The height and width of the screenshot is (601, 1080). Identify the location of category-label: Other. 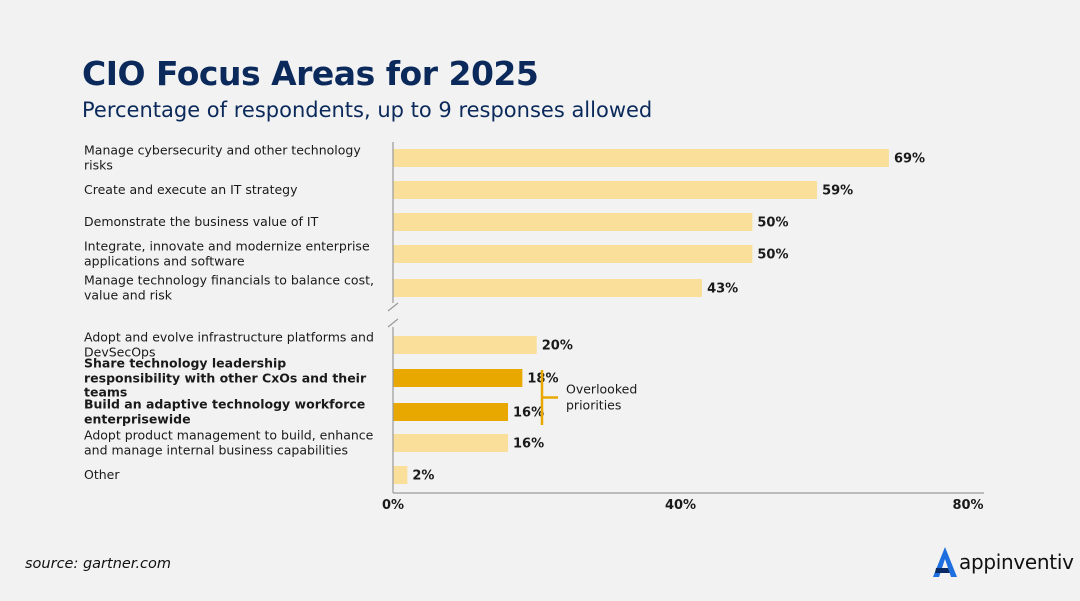
(102, 474).